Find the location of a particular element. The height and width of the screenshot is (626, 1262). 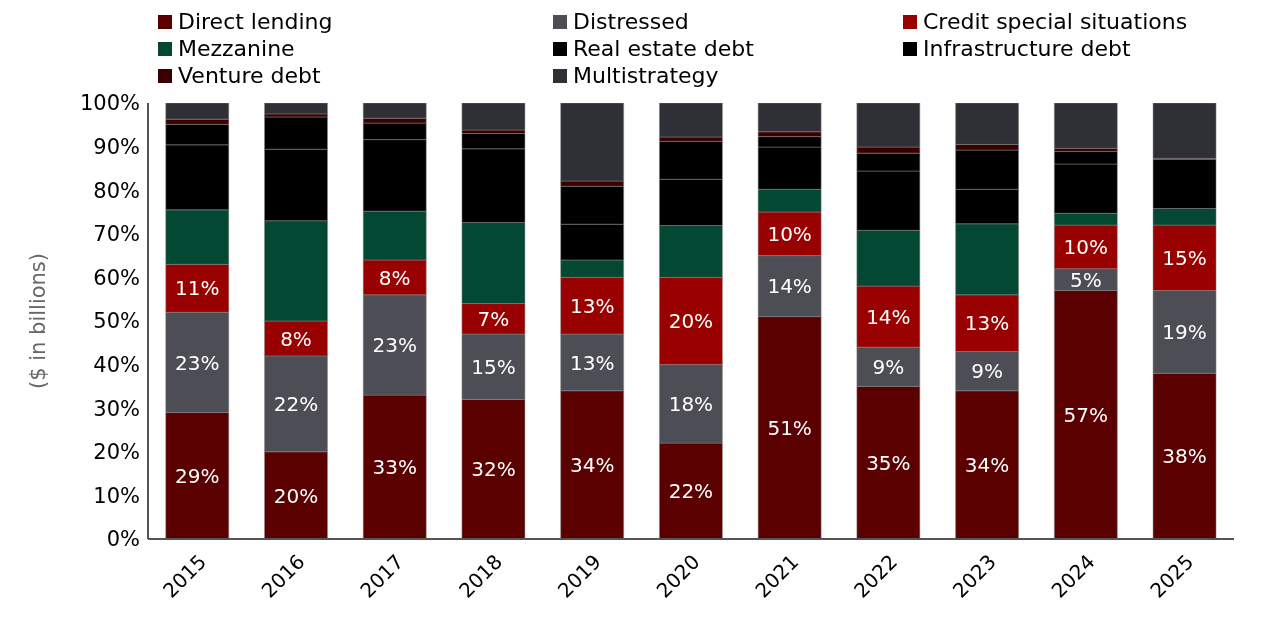

y-tick-label: 80% is located at coordinates (116, 190).